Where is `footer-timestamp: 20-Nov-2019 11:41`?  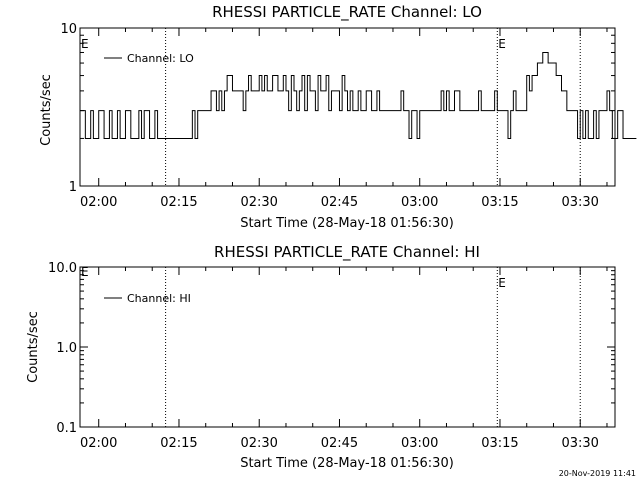
footer-timestamp: 20-Nov-2019 11:41 is located at coordinates (597, 473).